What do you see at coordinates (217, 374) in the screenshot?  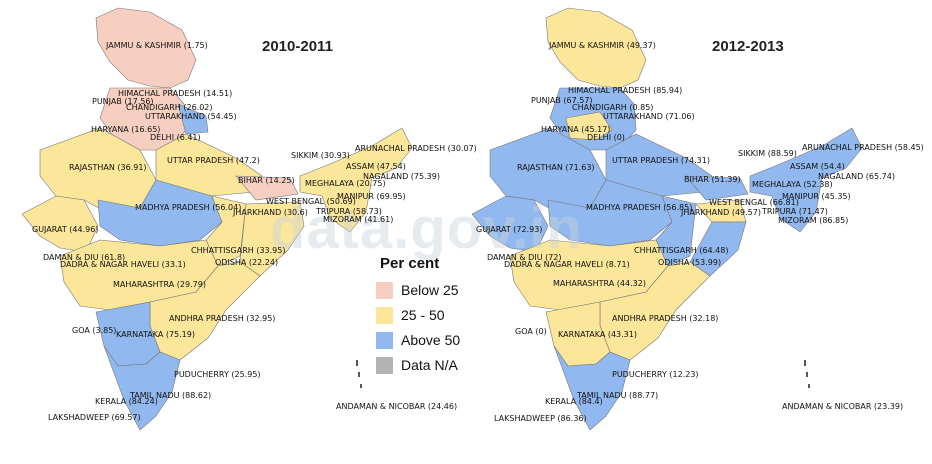 I see `label-puducherry-2010: PUDUCHERRY (25.95)` at bounding box center [217, 374].